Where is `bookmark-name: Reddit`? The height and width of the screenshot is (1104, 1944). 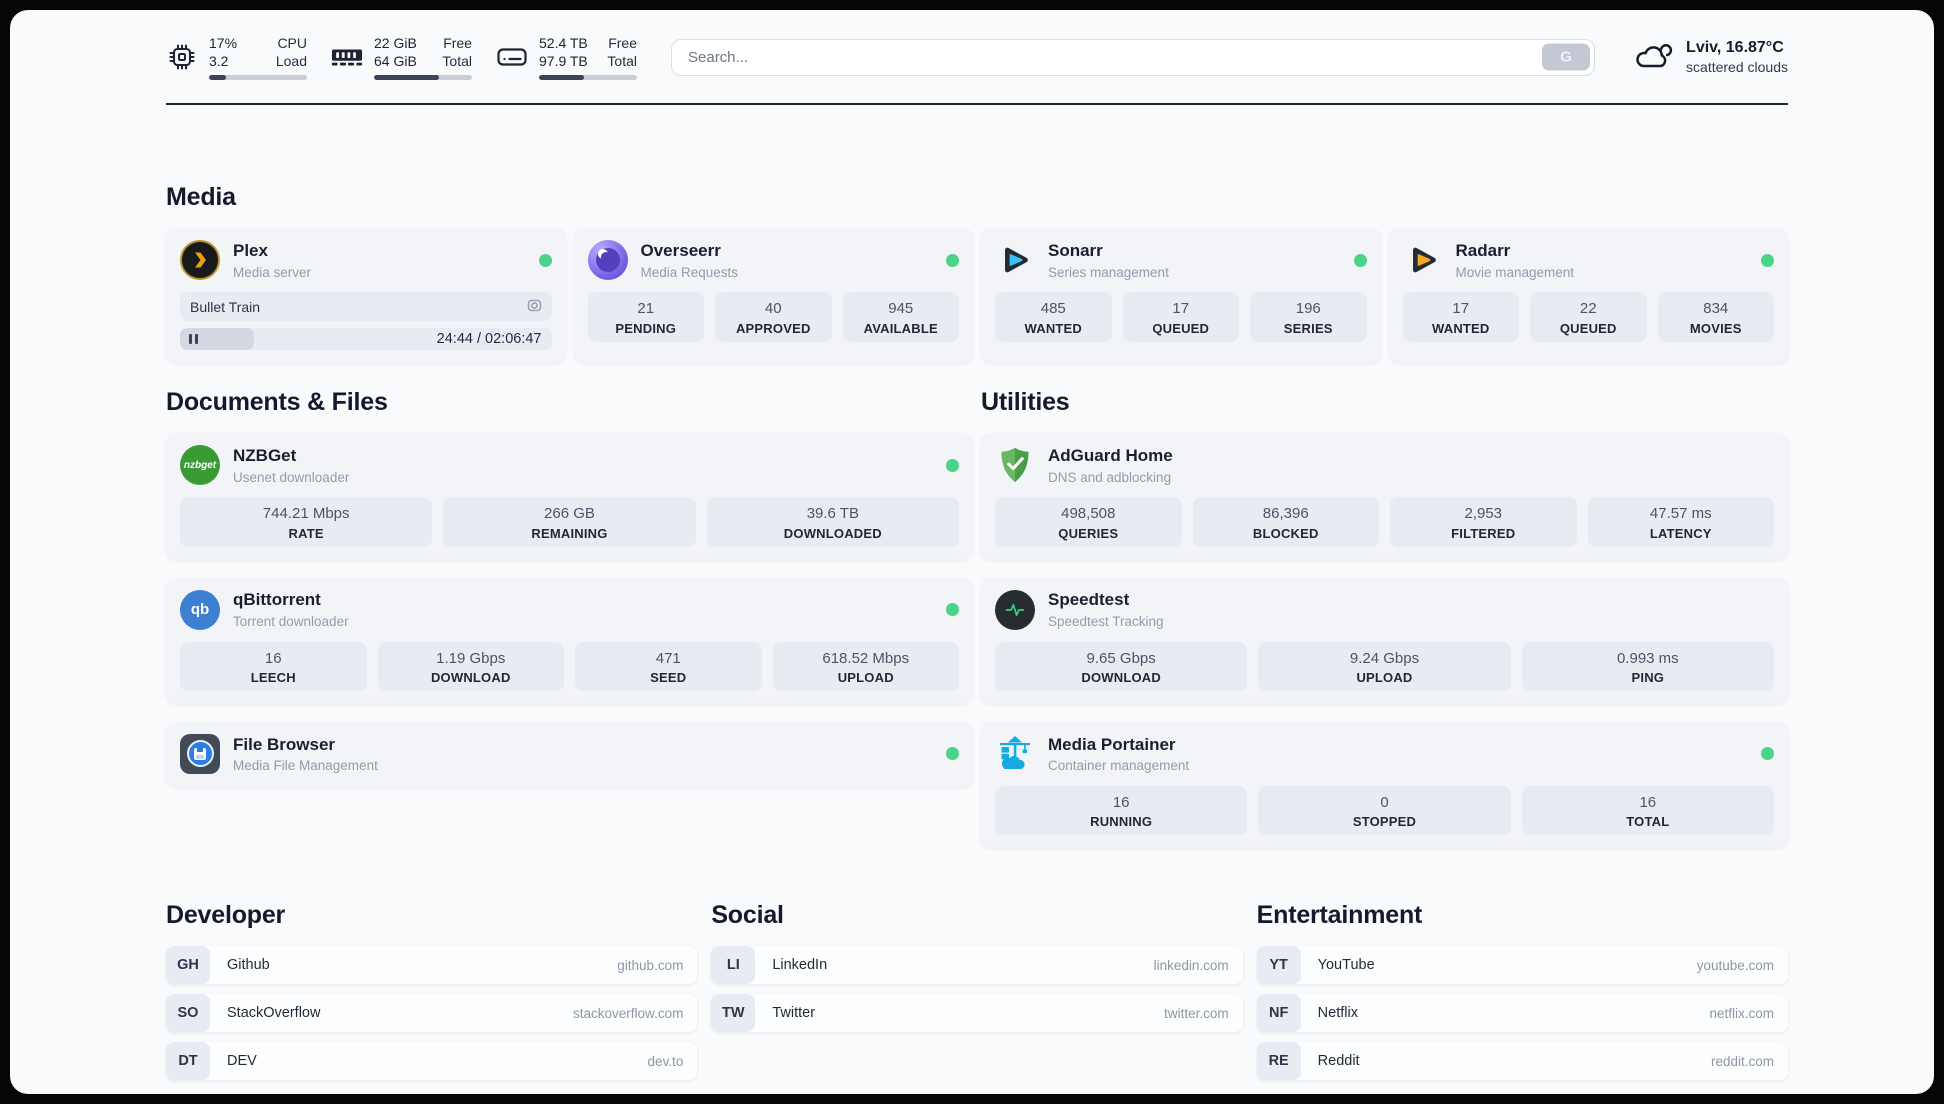 bookmark-name: Reddit is located at coordinates (1338, 1061).